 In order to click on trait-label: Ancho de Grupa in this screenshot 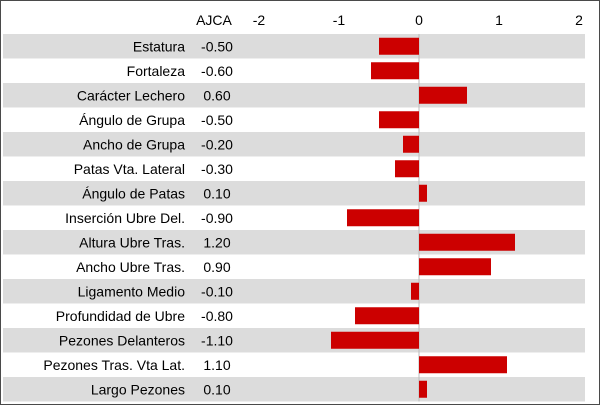, I will do `click(134, 144)`.